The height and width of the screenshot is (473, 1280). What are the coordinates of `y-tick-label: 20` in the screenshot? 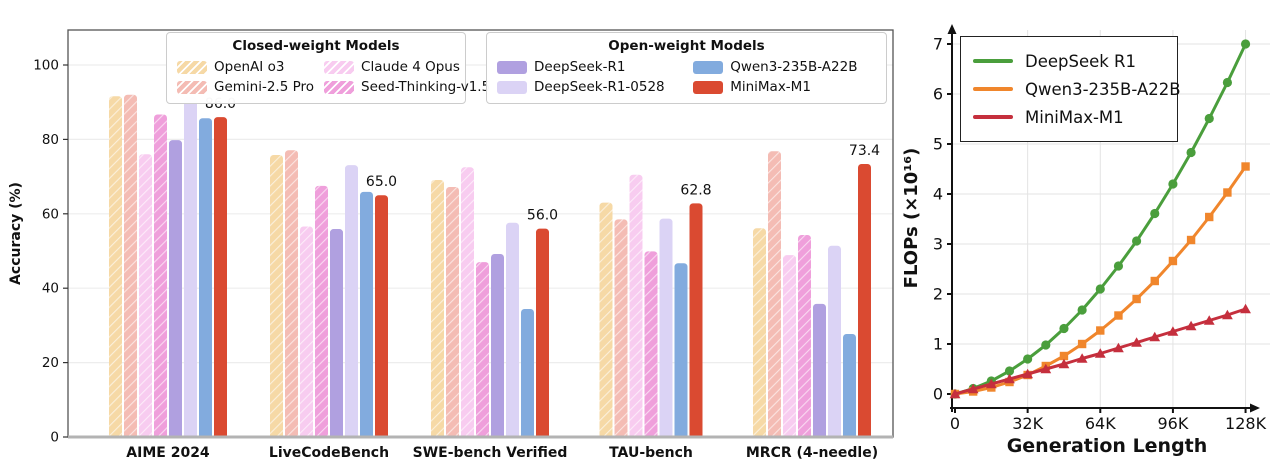 It's located at (50, 363).